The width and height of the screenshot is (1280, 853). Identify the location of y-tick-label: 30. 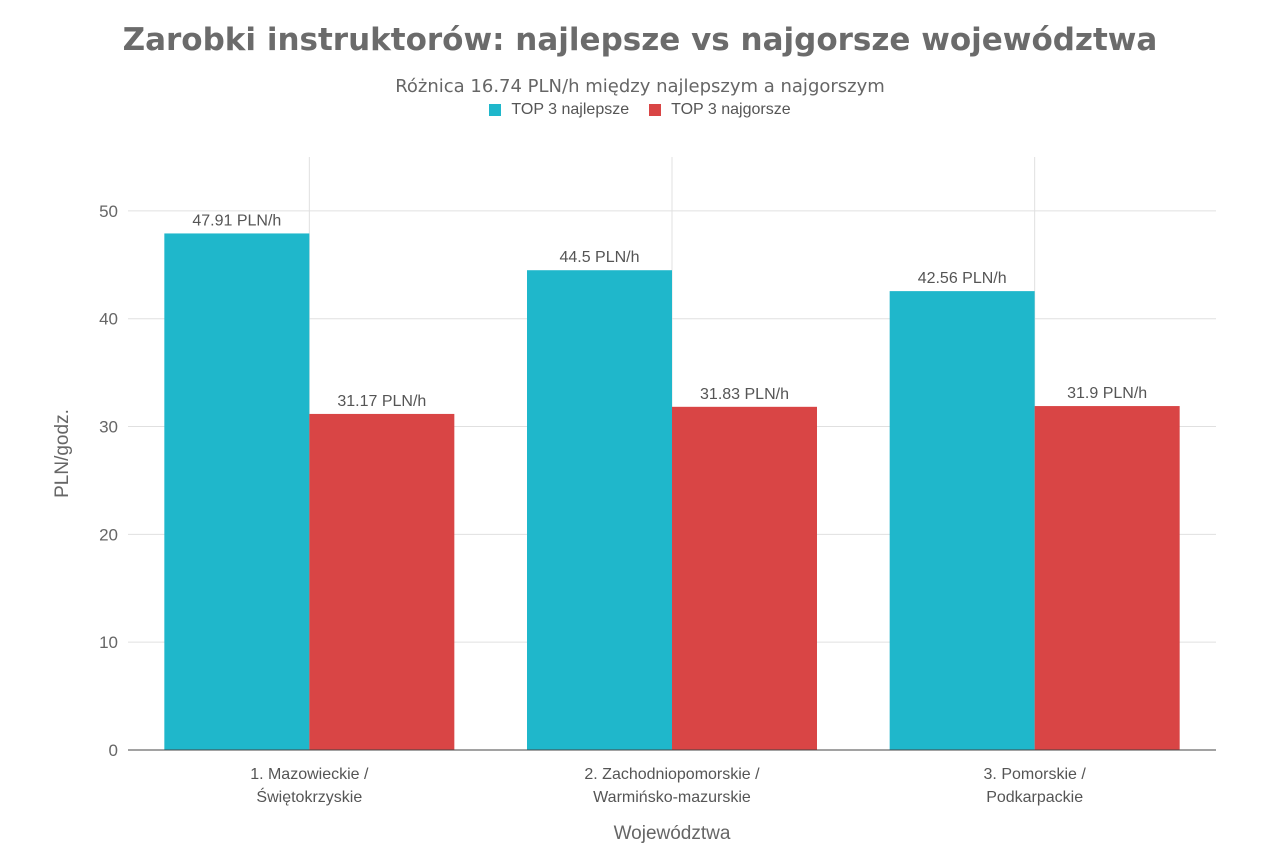
(108, 427).